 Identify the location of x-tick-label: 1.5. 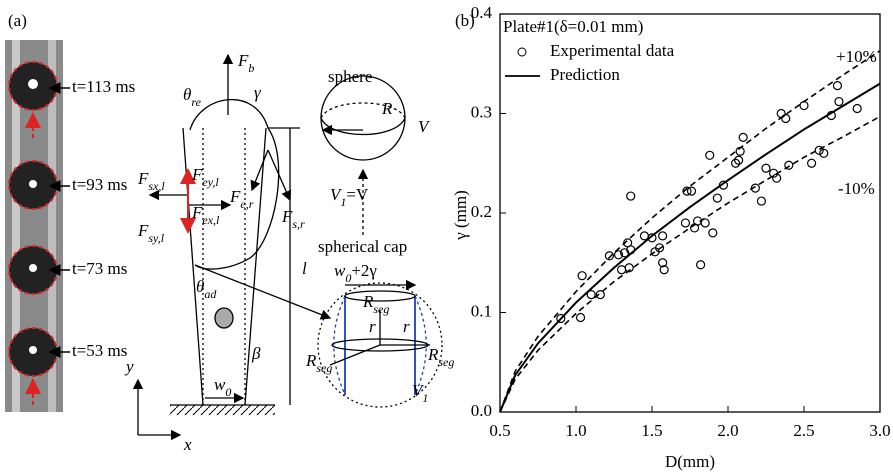
(651, 430).